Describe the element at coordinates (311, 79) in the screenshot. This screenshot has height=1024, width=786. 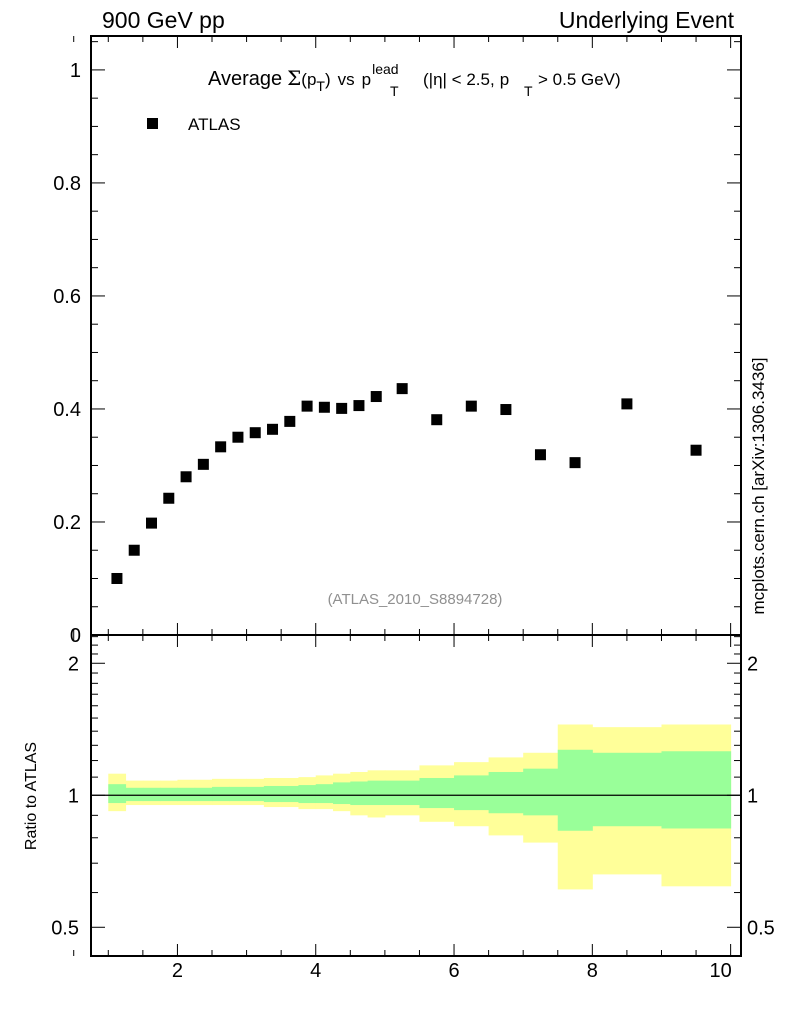
I see `title-p: p` at that location.